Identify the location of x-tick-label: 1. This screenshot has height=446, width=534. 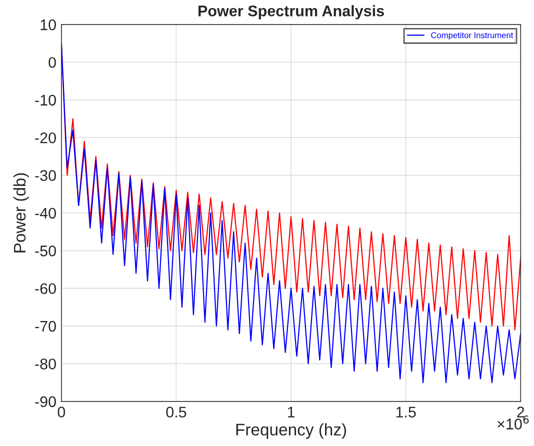
(291, 412).